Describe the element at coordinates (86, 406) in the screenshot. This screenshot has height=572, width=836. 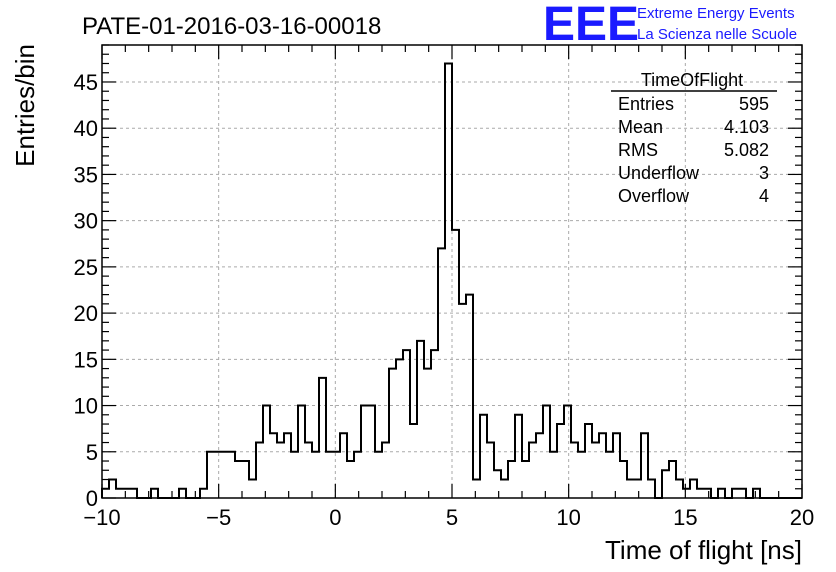
I see `y-tick-label: 10` at that location.